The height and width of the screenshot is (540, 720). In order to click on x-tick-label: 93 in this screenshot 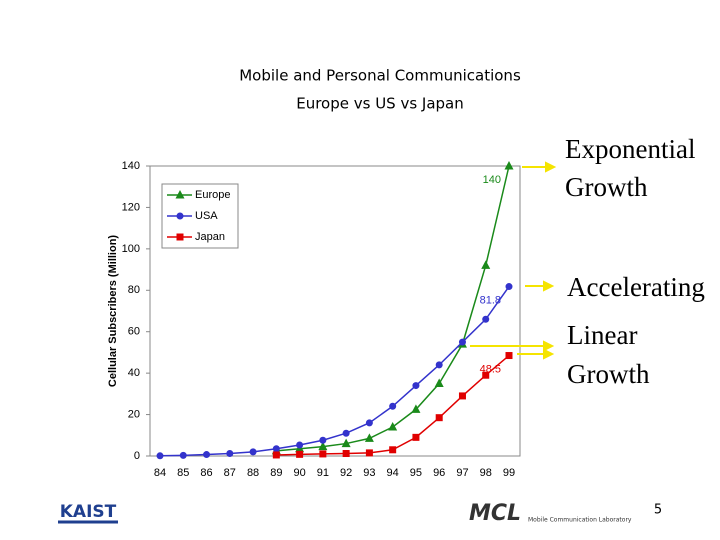, I will do `click(369, 473)`.